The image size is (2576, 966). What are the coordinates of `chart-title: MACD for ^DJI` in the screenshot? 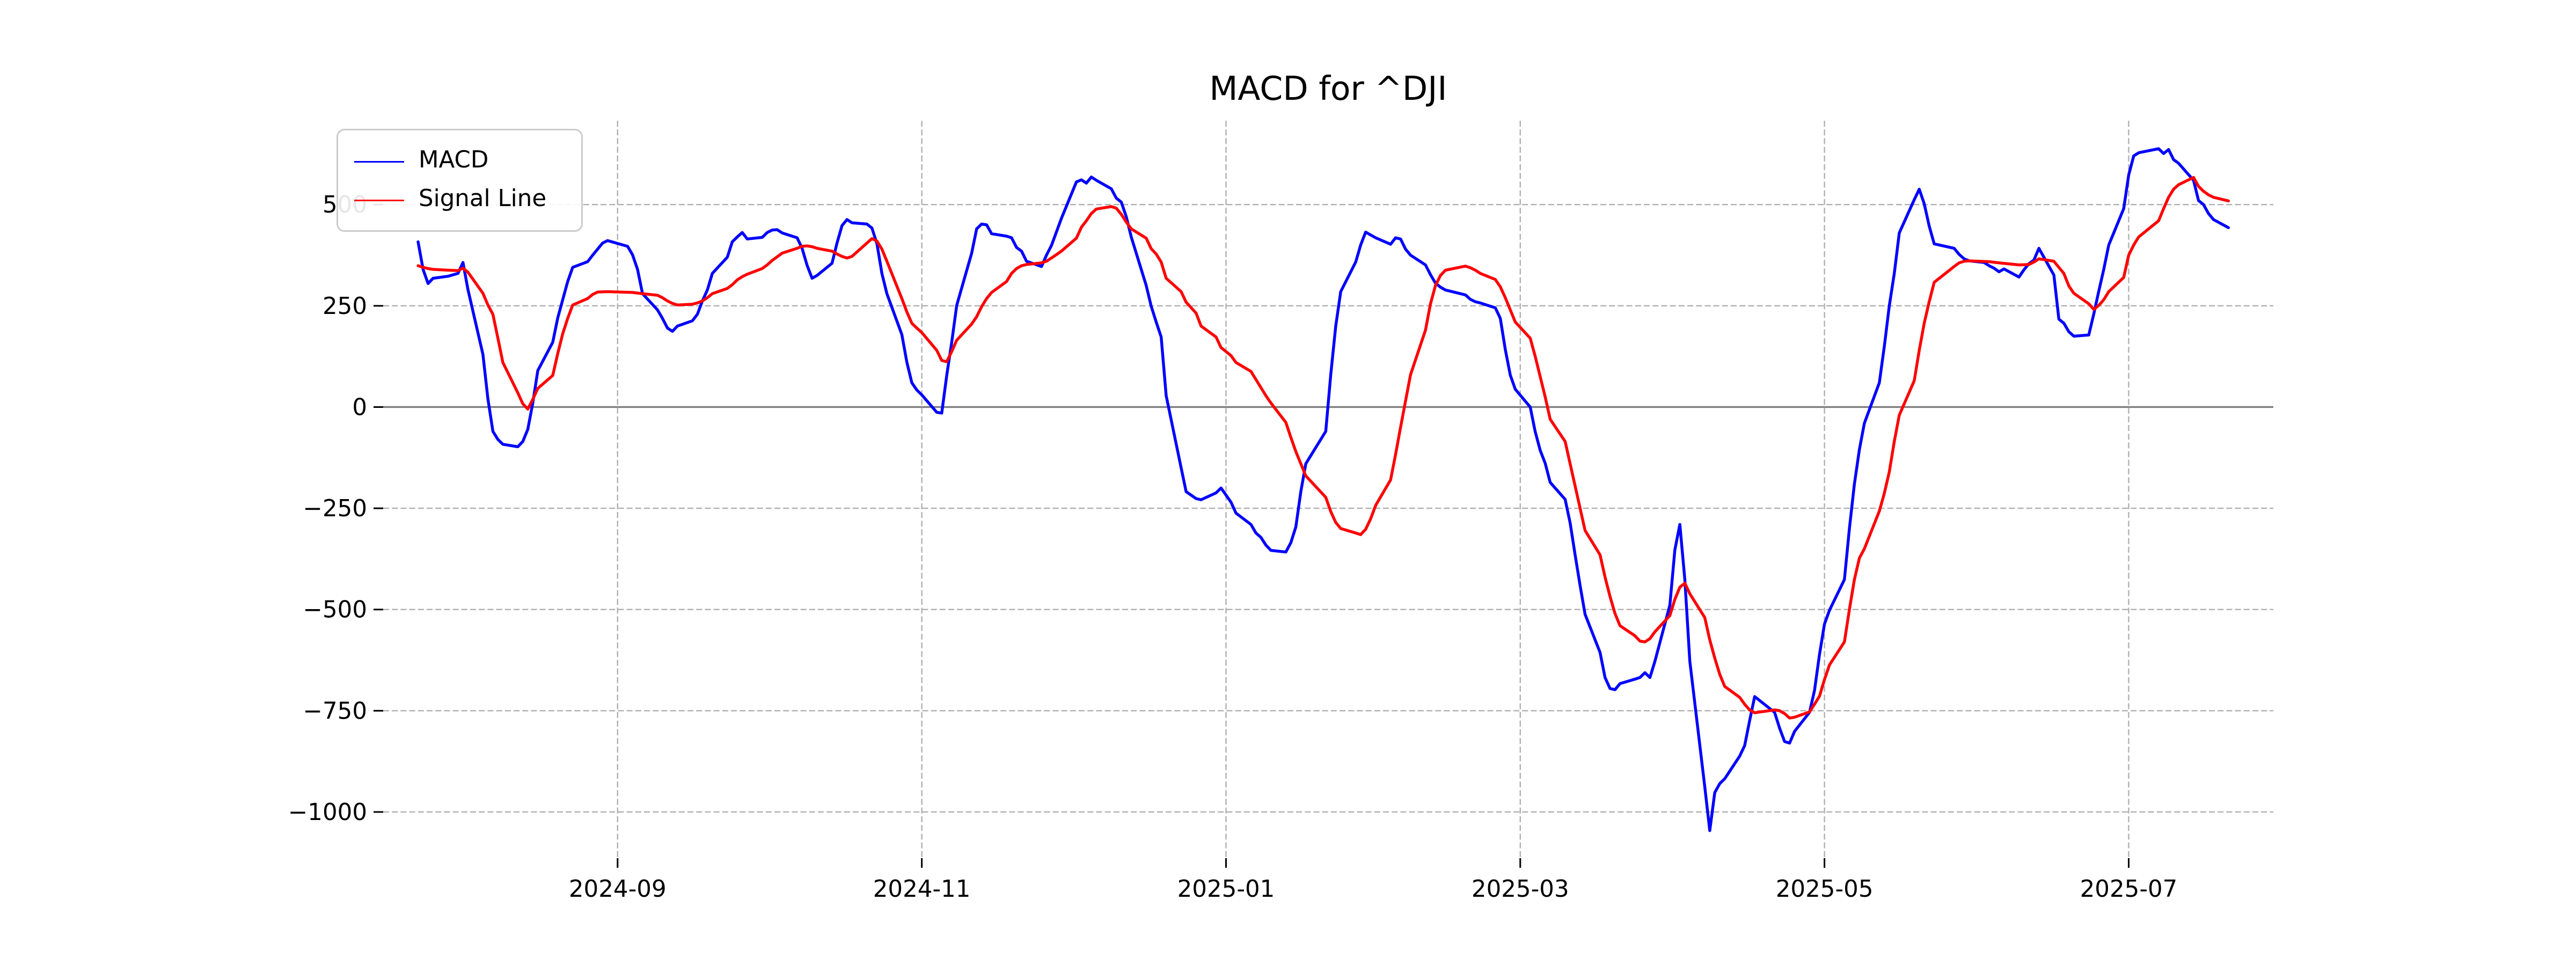 It's located at (1328, 88).